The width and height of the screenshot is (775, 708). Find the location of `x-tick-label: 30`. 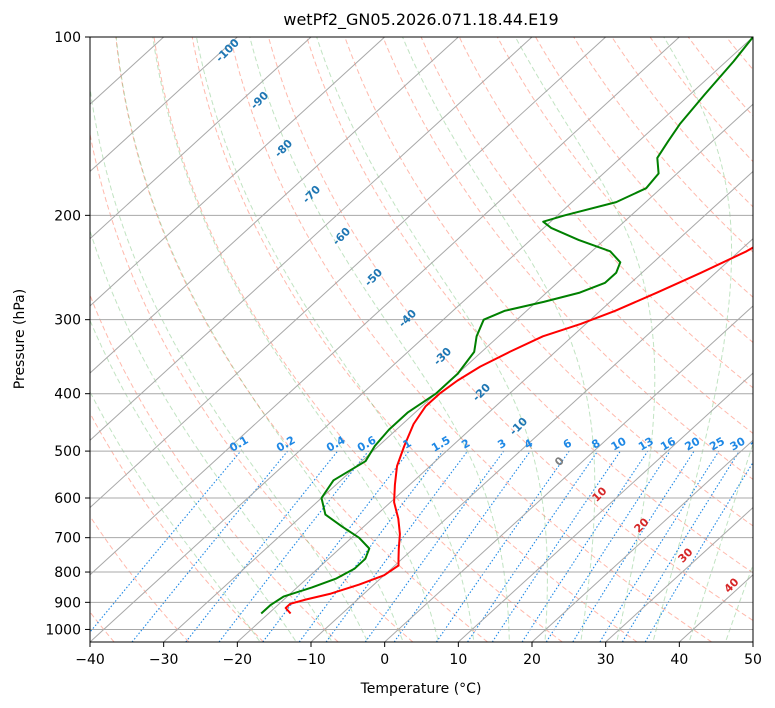

x-tick-label: 30 is located at coordinates (606, 660).